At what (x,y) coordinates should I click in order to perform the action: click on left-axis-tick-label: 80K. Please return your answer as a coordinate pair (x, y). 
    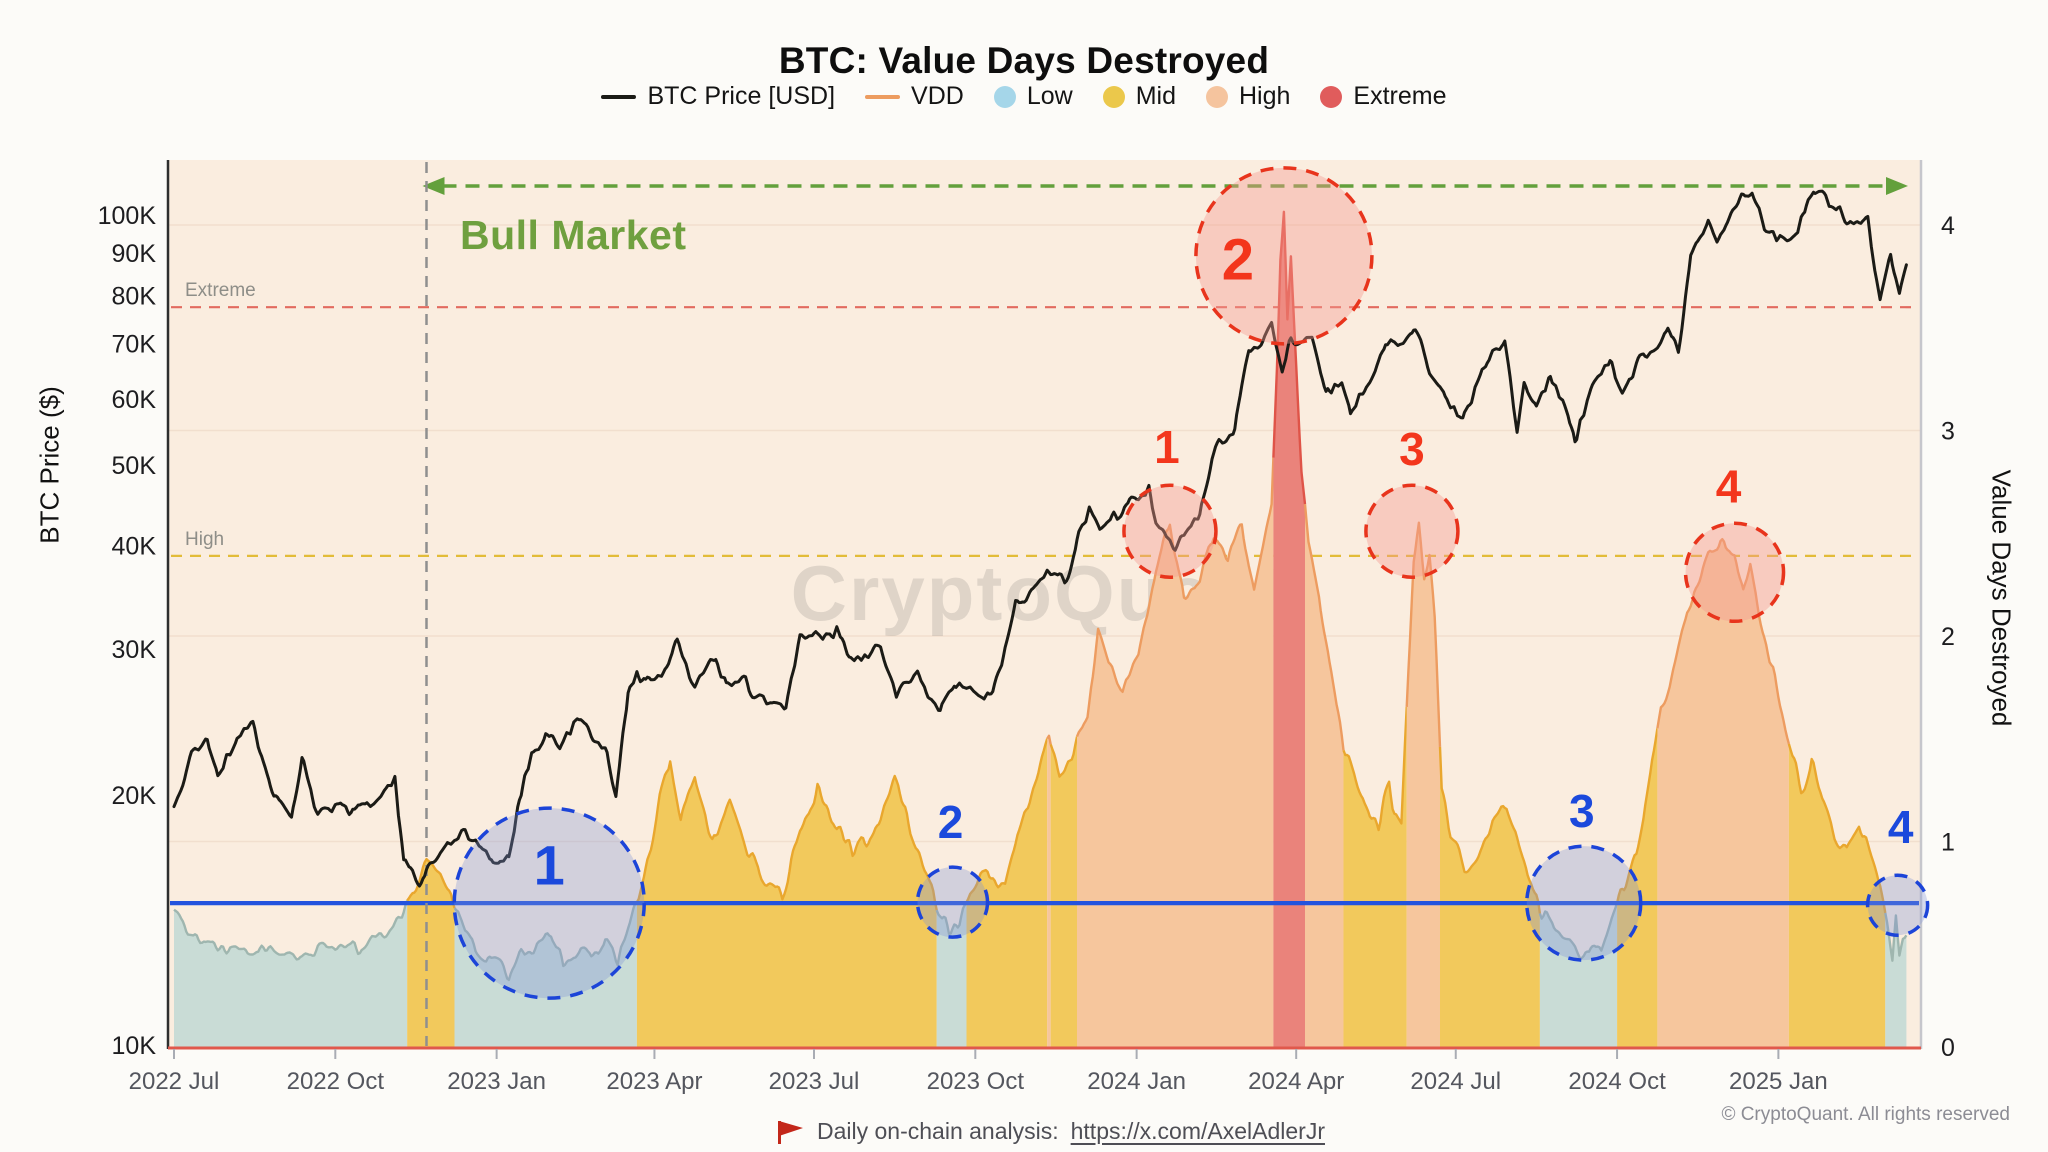
    Looking at the image, I should click on (134, 296).